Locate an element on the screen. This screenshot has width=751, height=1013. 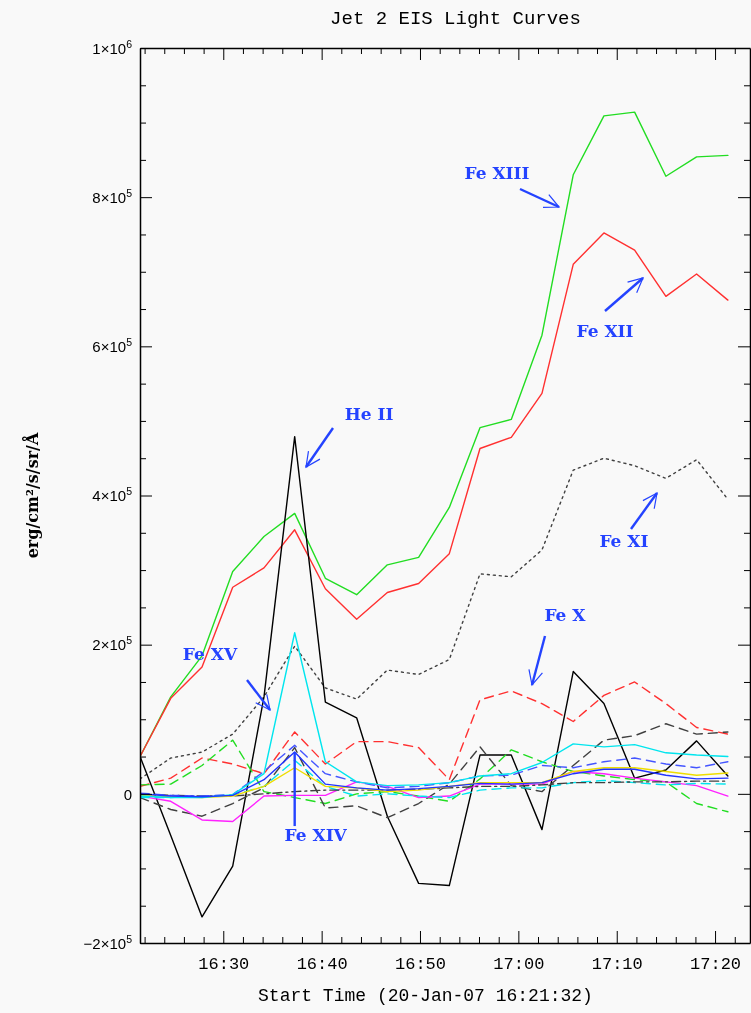
annotation: Fe XII is located at coordinates (605, 330).